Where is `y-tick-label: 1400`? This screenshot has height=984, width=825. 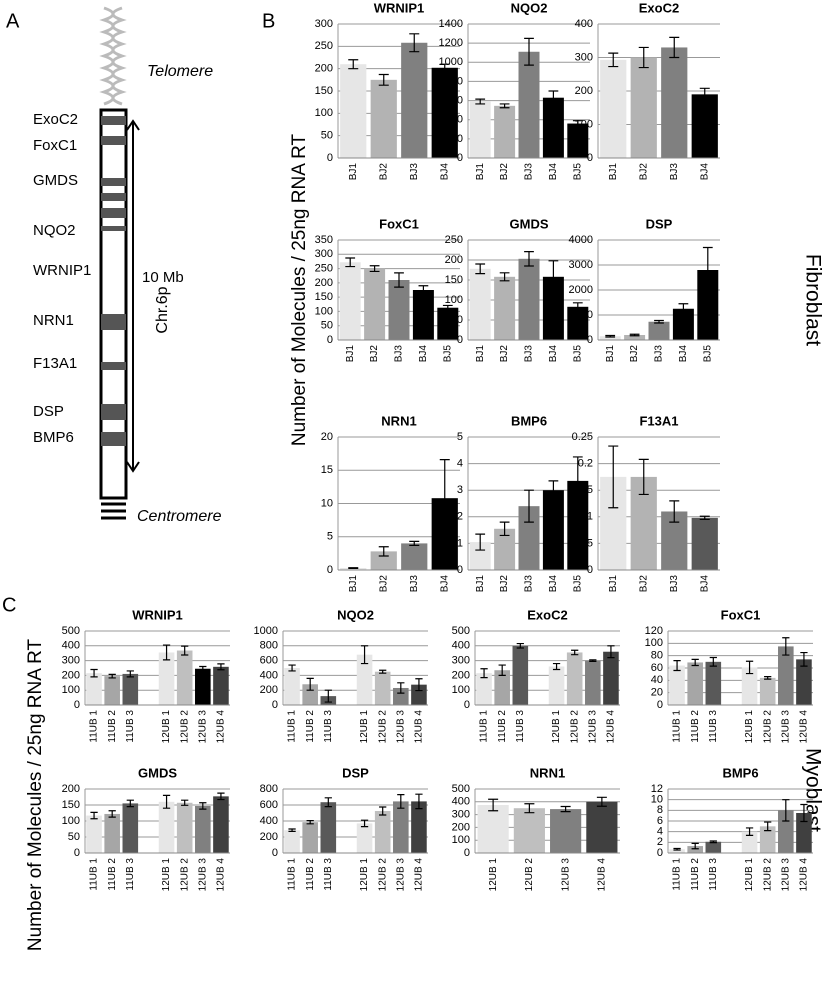
y-tick-label: 1400 is located at coordinates (451, 24).